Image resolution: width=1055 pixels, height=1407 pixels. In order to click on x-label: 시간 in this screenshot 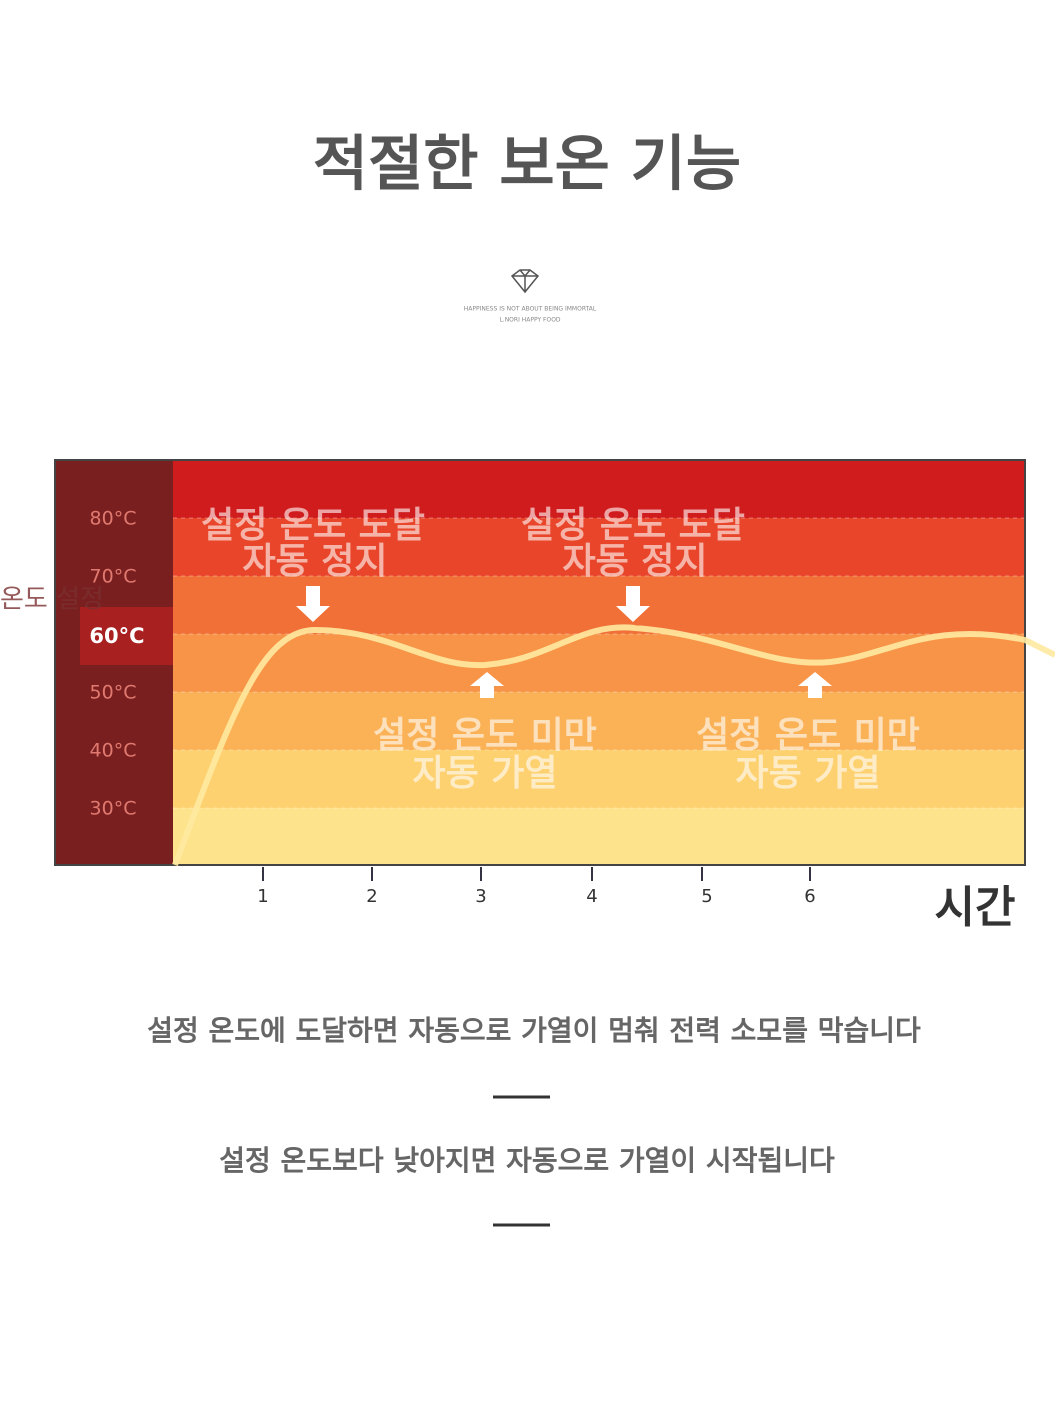, I will do `click(975, 907)`.